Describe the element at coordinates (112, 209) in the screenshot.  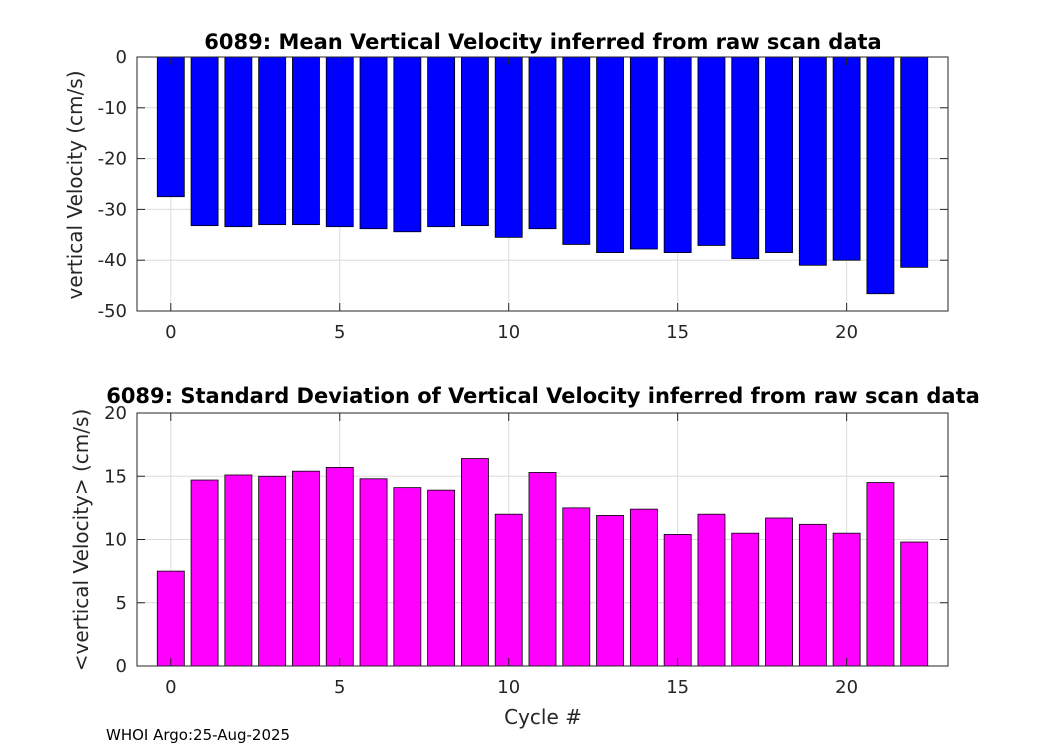
I see `y-tick-label: -30` at that location.